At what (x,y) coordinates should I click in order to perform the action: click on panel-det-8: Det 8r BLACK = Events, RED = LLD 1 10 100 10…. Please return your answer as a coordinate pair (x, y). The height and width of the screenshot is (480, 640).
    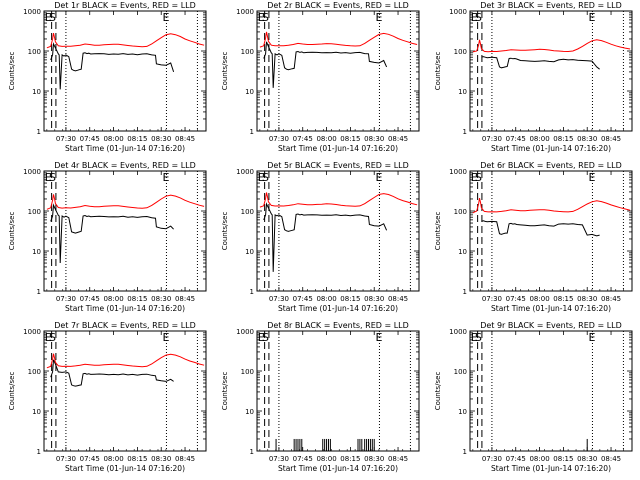
    Looking at the image, I should click on (320, 397).